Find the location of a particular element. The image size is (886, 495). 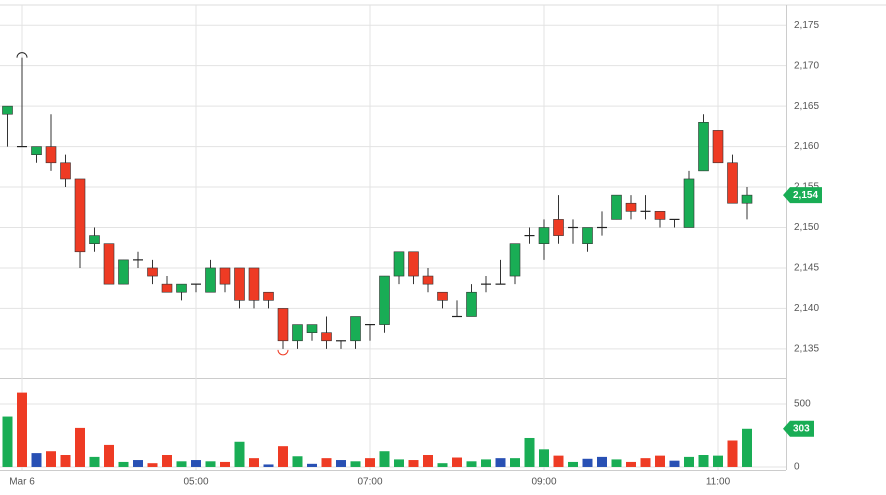

x-tick-label: 07:00 is located at coordinates (369, 482).